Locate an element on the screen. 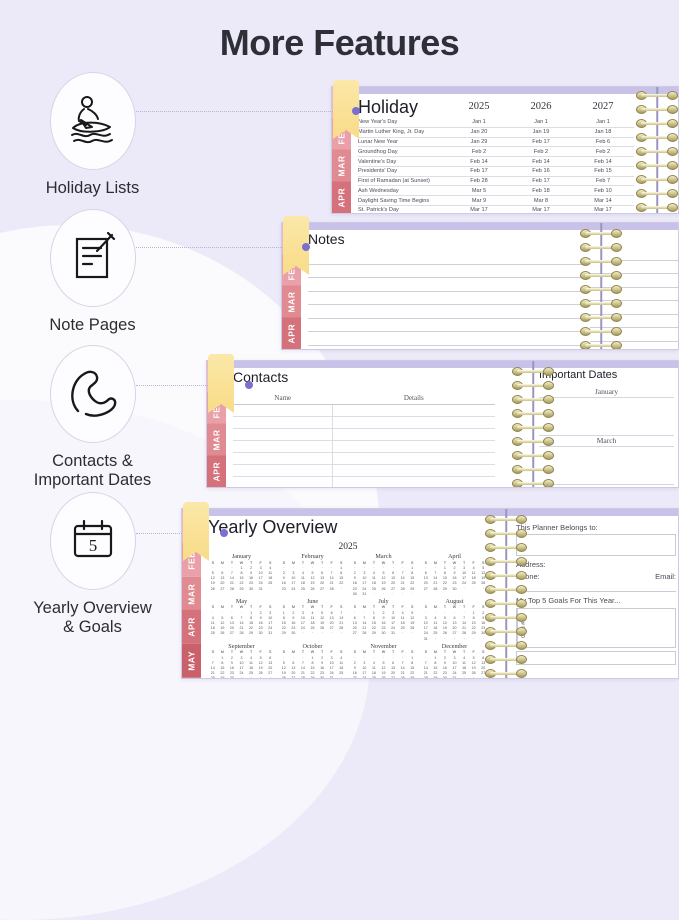 The width and height of the screenshot is (679, 920). goal-2-box is located at coordinates (596, 658).